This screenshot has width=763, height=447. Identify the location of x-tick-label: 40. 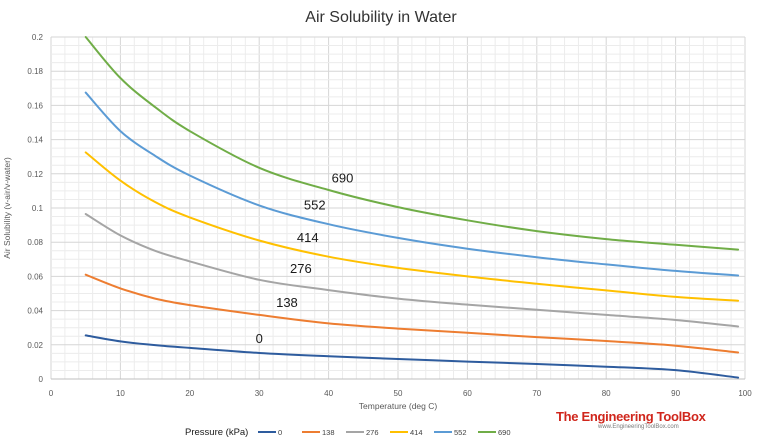
(328, 393).